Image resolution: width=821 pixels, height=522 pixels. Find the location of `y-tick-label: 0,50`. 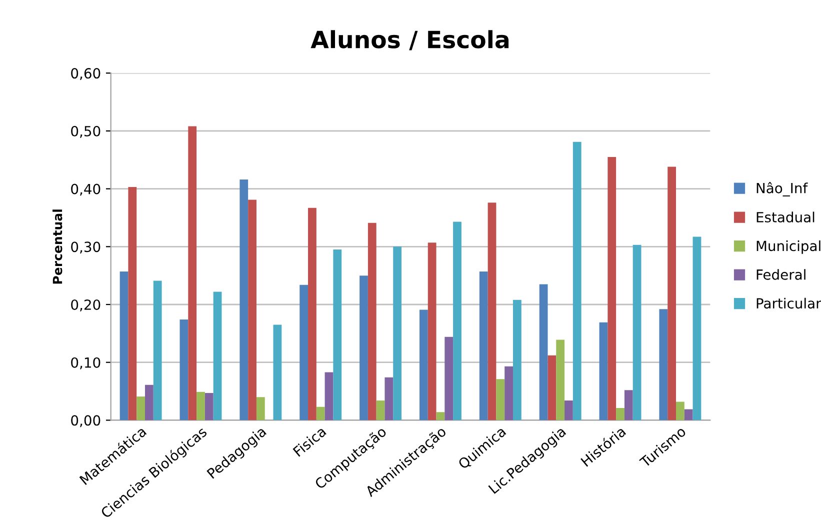

y-tick-label: 0,50 is located at coordinates (85, 132).